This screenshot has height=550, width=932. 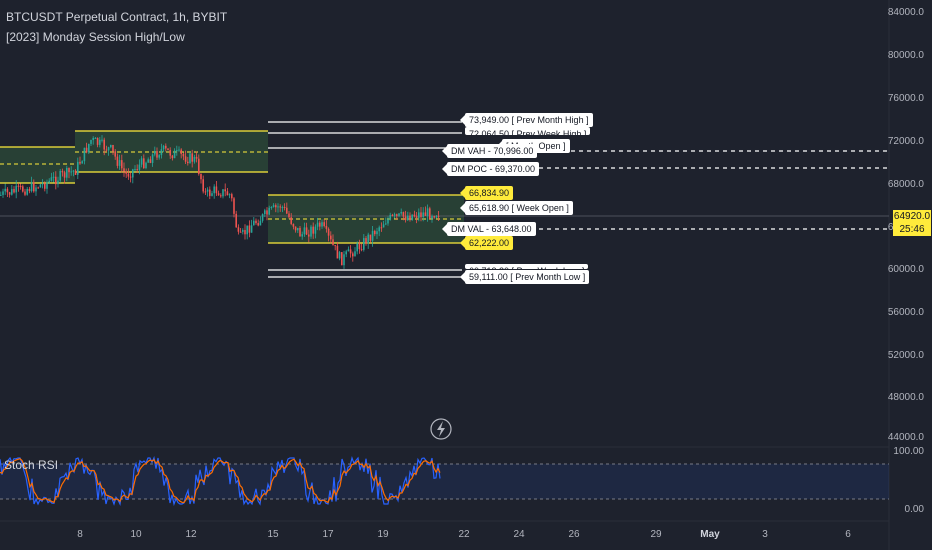 I want to click on lightning-icon, so click(x=441, y=429).